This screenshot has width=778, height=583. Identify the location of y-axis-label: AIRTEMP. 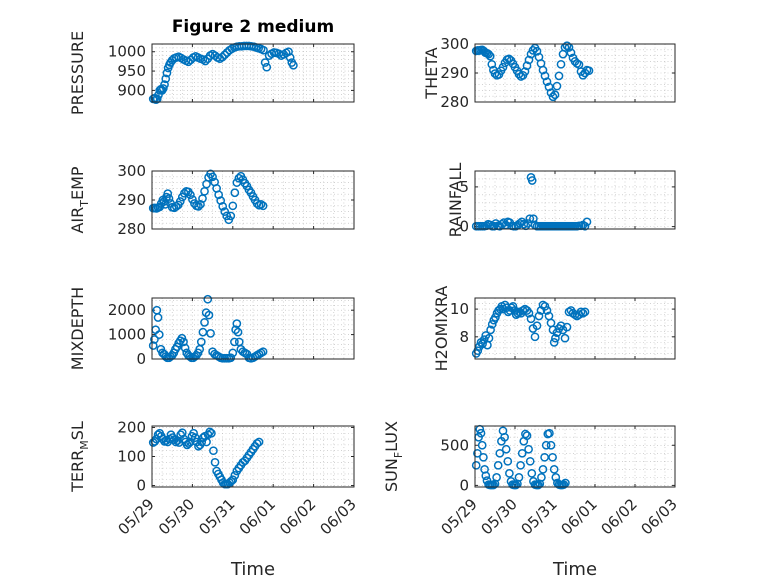
(79, 199).